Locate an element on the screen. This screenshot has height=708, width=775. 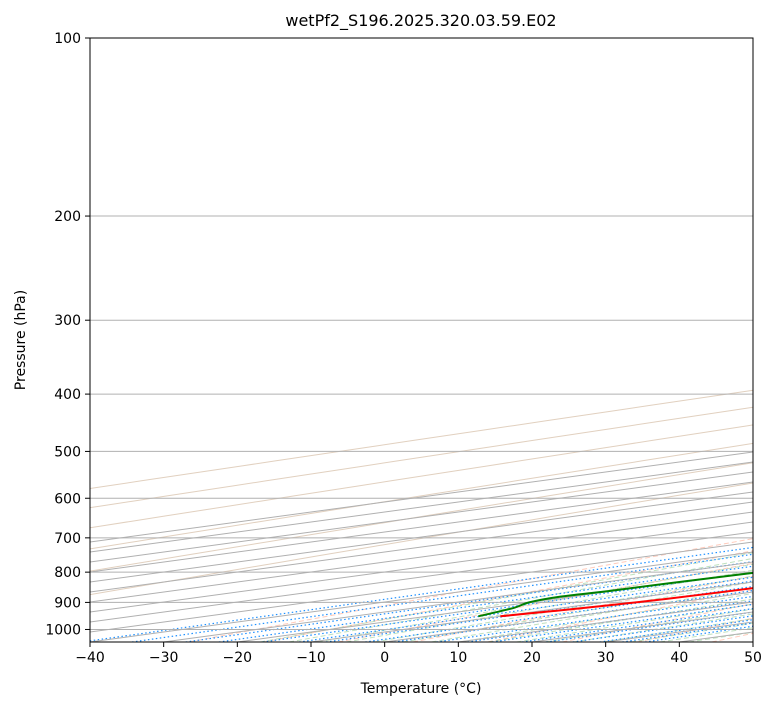
y-tick-label: 900 is located at coordinates (67, 603).